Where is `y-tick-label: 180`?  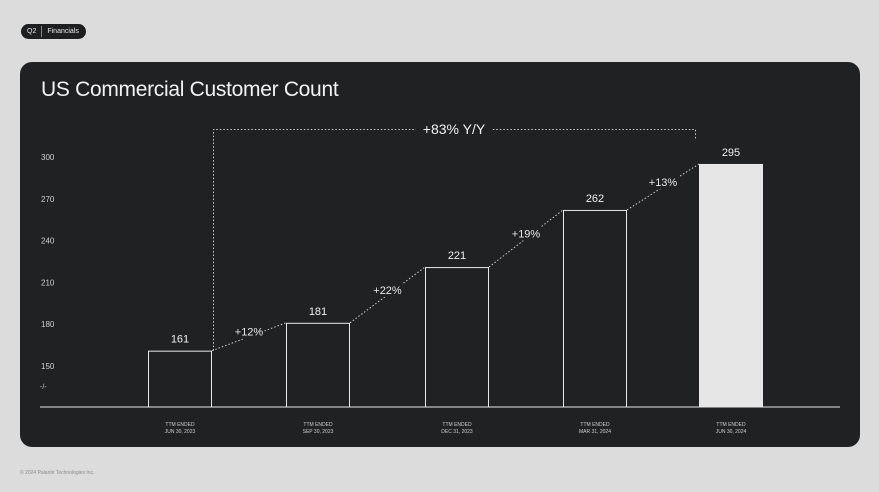 y-tick-label: 180 is located at coordinates (48, 324).